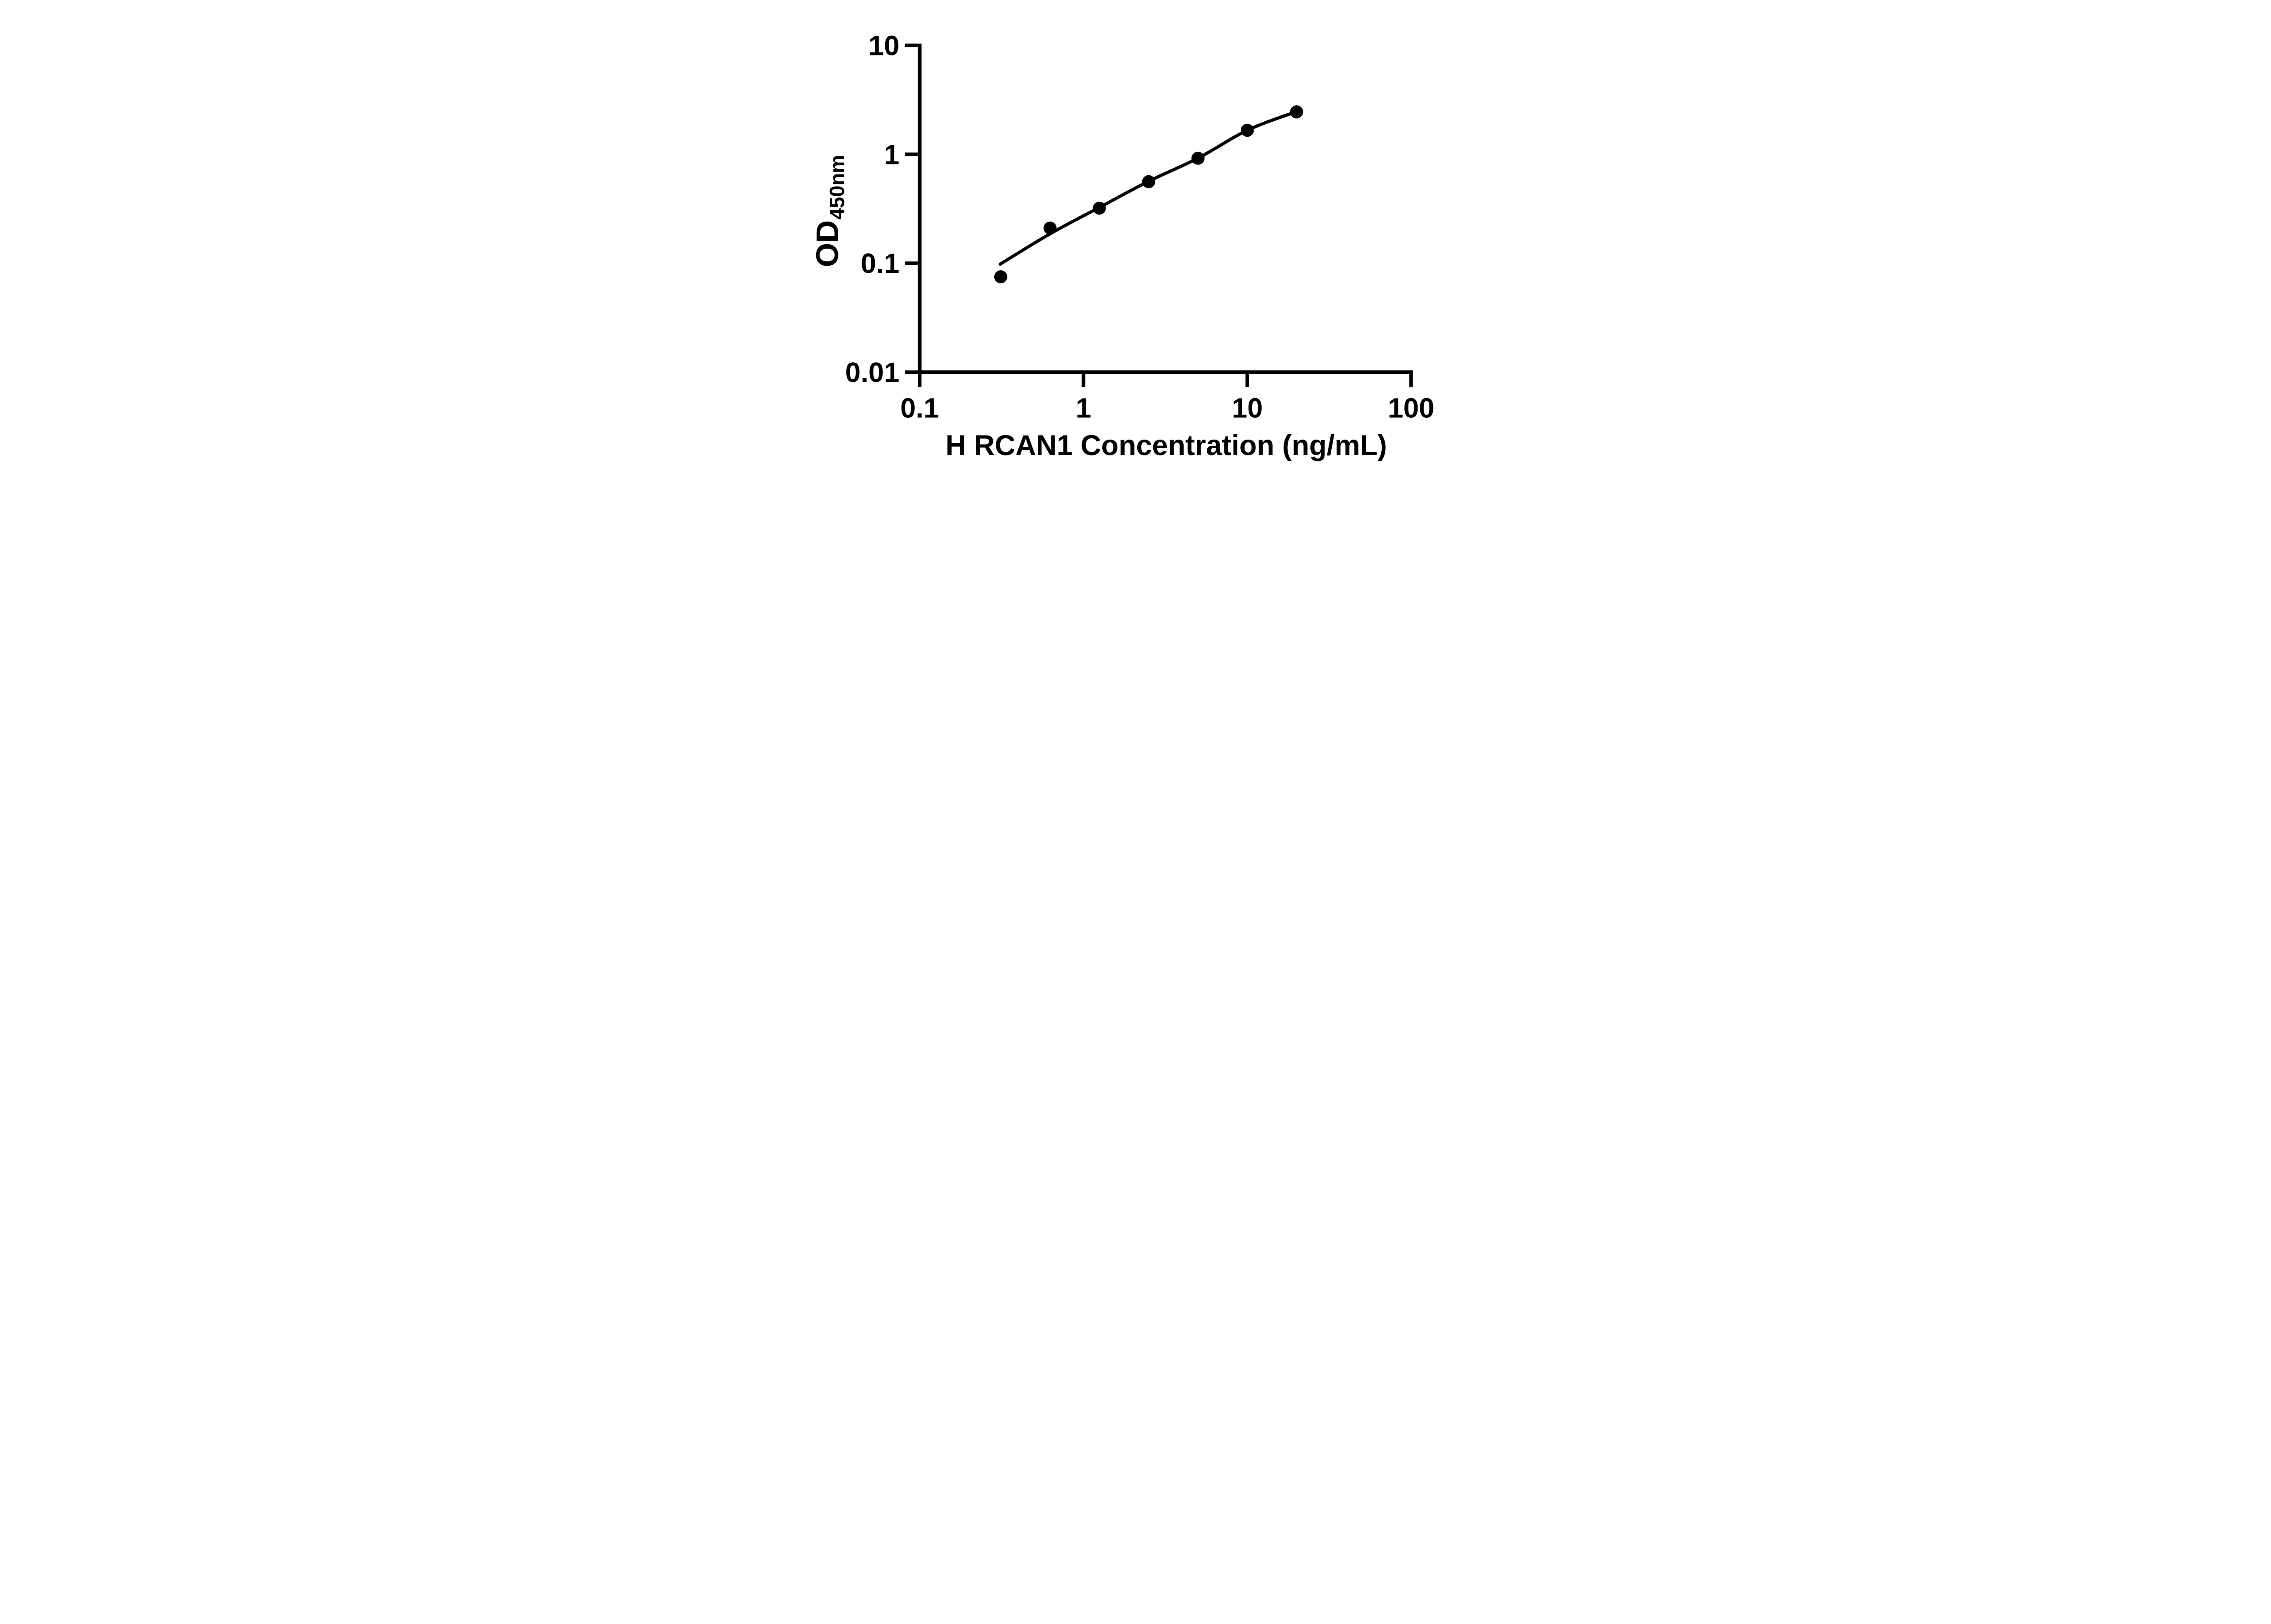  I want to click on x-axis-tick-label: 1, so click(1083, 408).